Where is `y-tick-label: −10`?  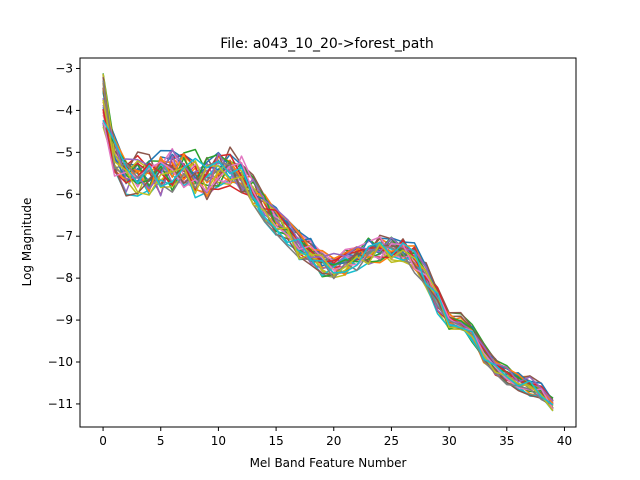
y-tick-label: −10 is located at coordinates (60, 362).